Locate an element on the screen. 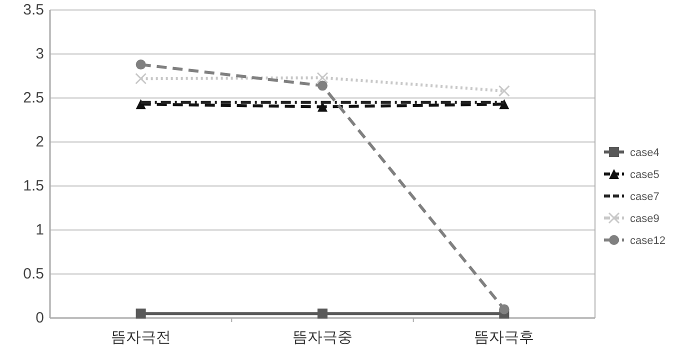 The width and height of the screenshot is (683, 357). legend-label: case7 is located at coordinates (645, 197).